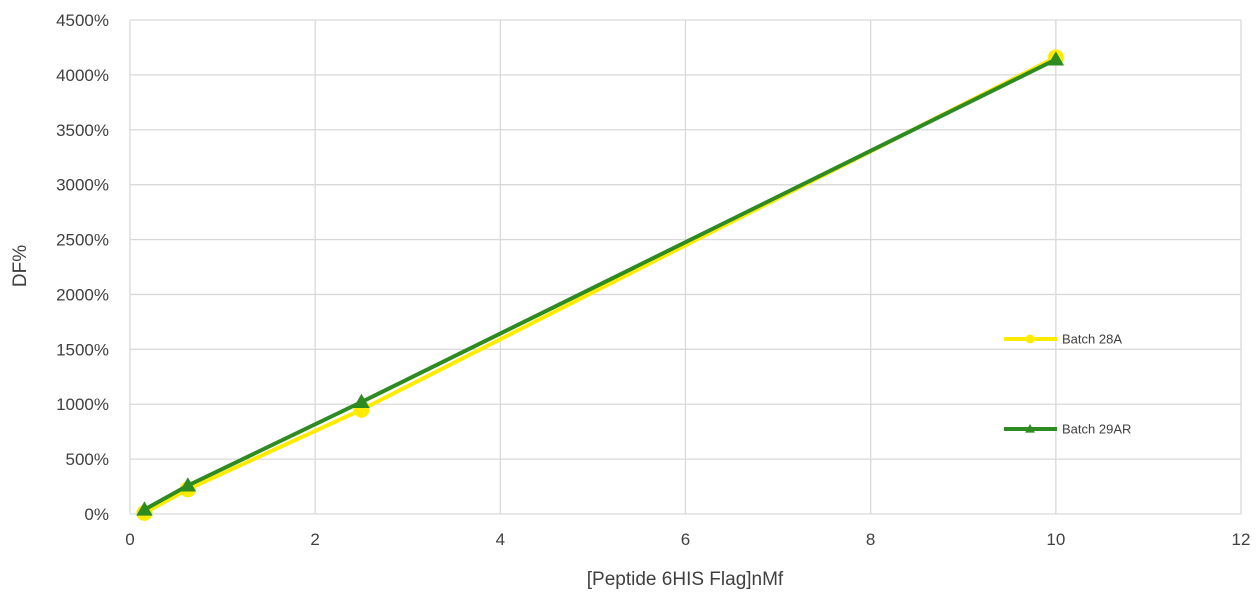  Describe the element at coordinates (1092, 339) in the screenshot. I see `legend-label: Batch 28A` at that location.